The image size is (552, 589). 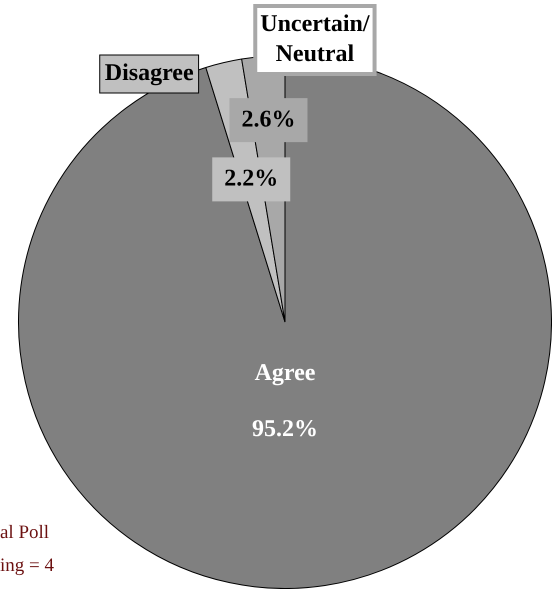 I want to click on slice-label: Uncertain/ Neutral, so click(x=315, y=39).